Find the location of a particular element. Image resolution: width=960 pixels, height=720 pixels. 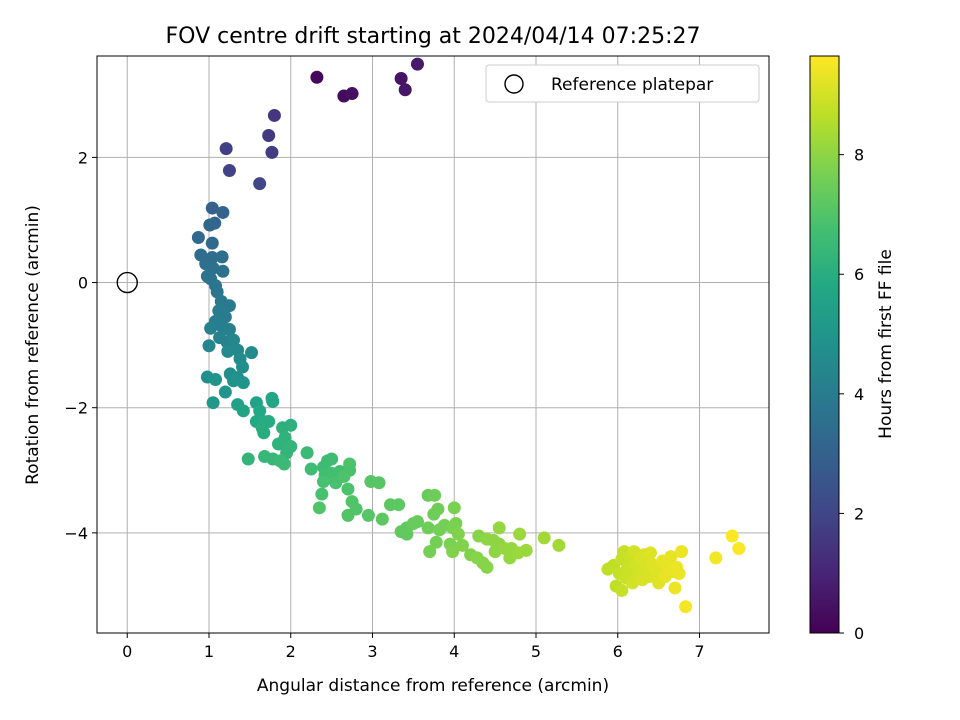

x-tick-label: 5 is located at coordinates (536, 651).